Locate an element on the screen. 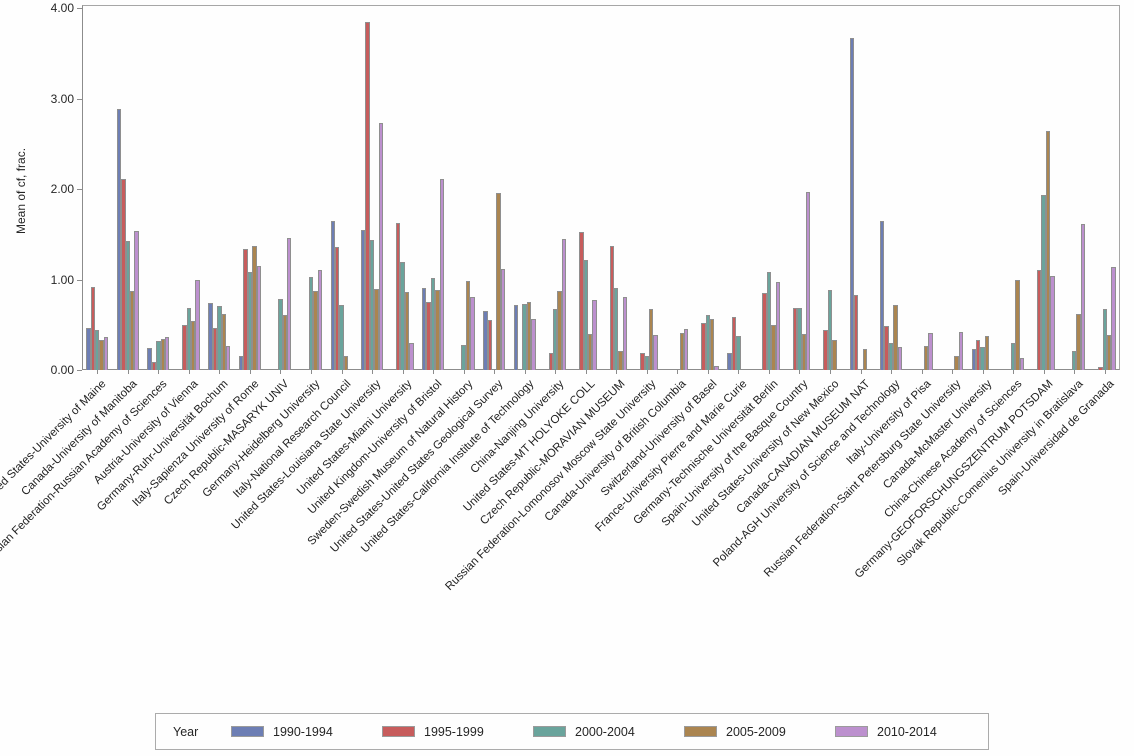 Image resolution: width=1134 pixels, height=756 pixels. bar-2010-2014-cat12 is located at coordinates (442, 274).